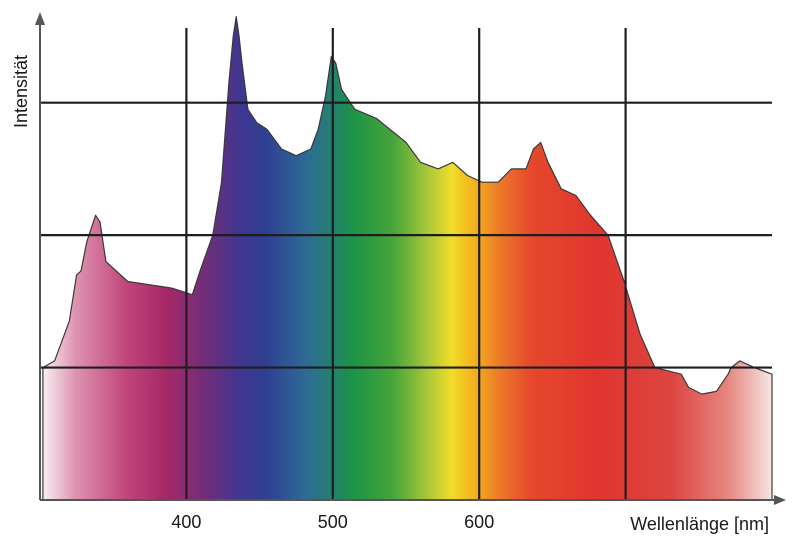 The height and width of the screenshot is (555, 801). Describe the element at coordinates (186, 522) in the screenshot. I see `x-tick-label: 400` at that location.